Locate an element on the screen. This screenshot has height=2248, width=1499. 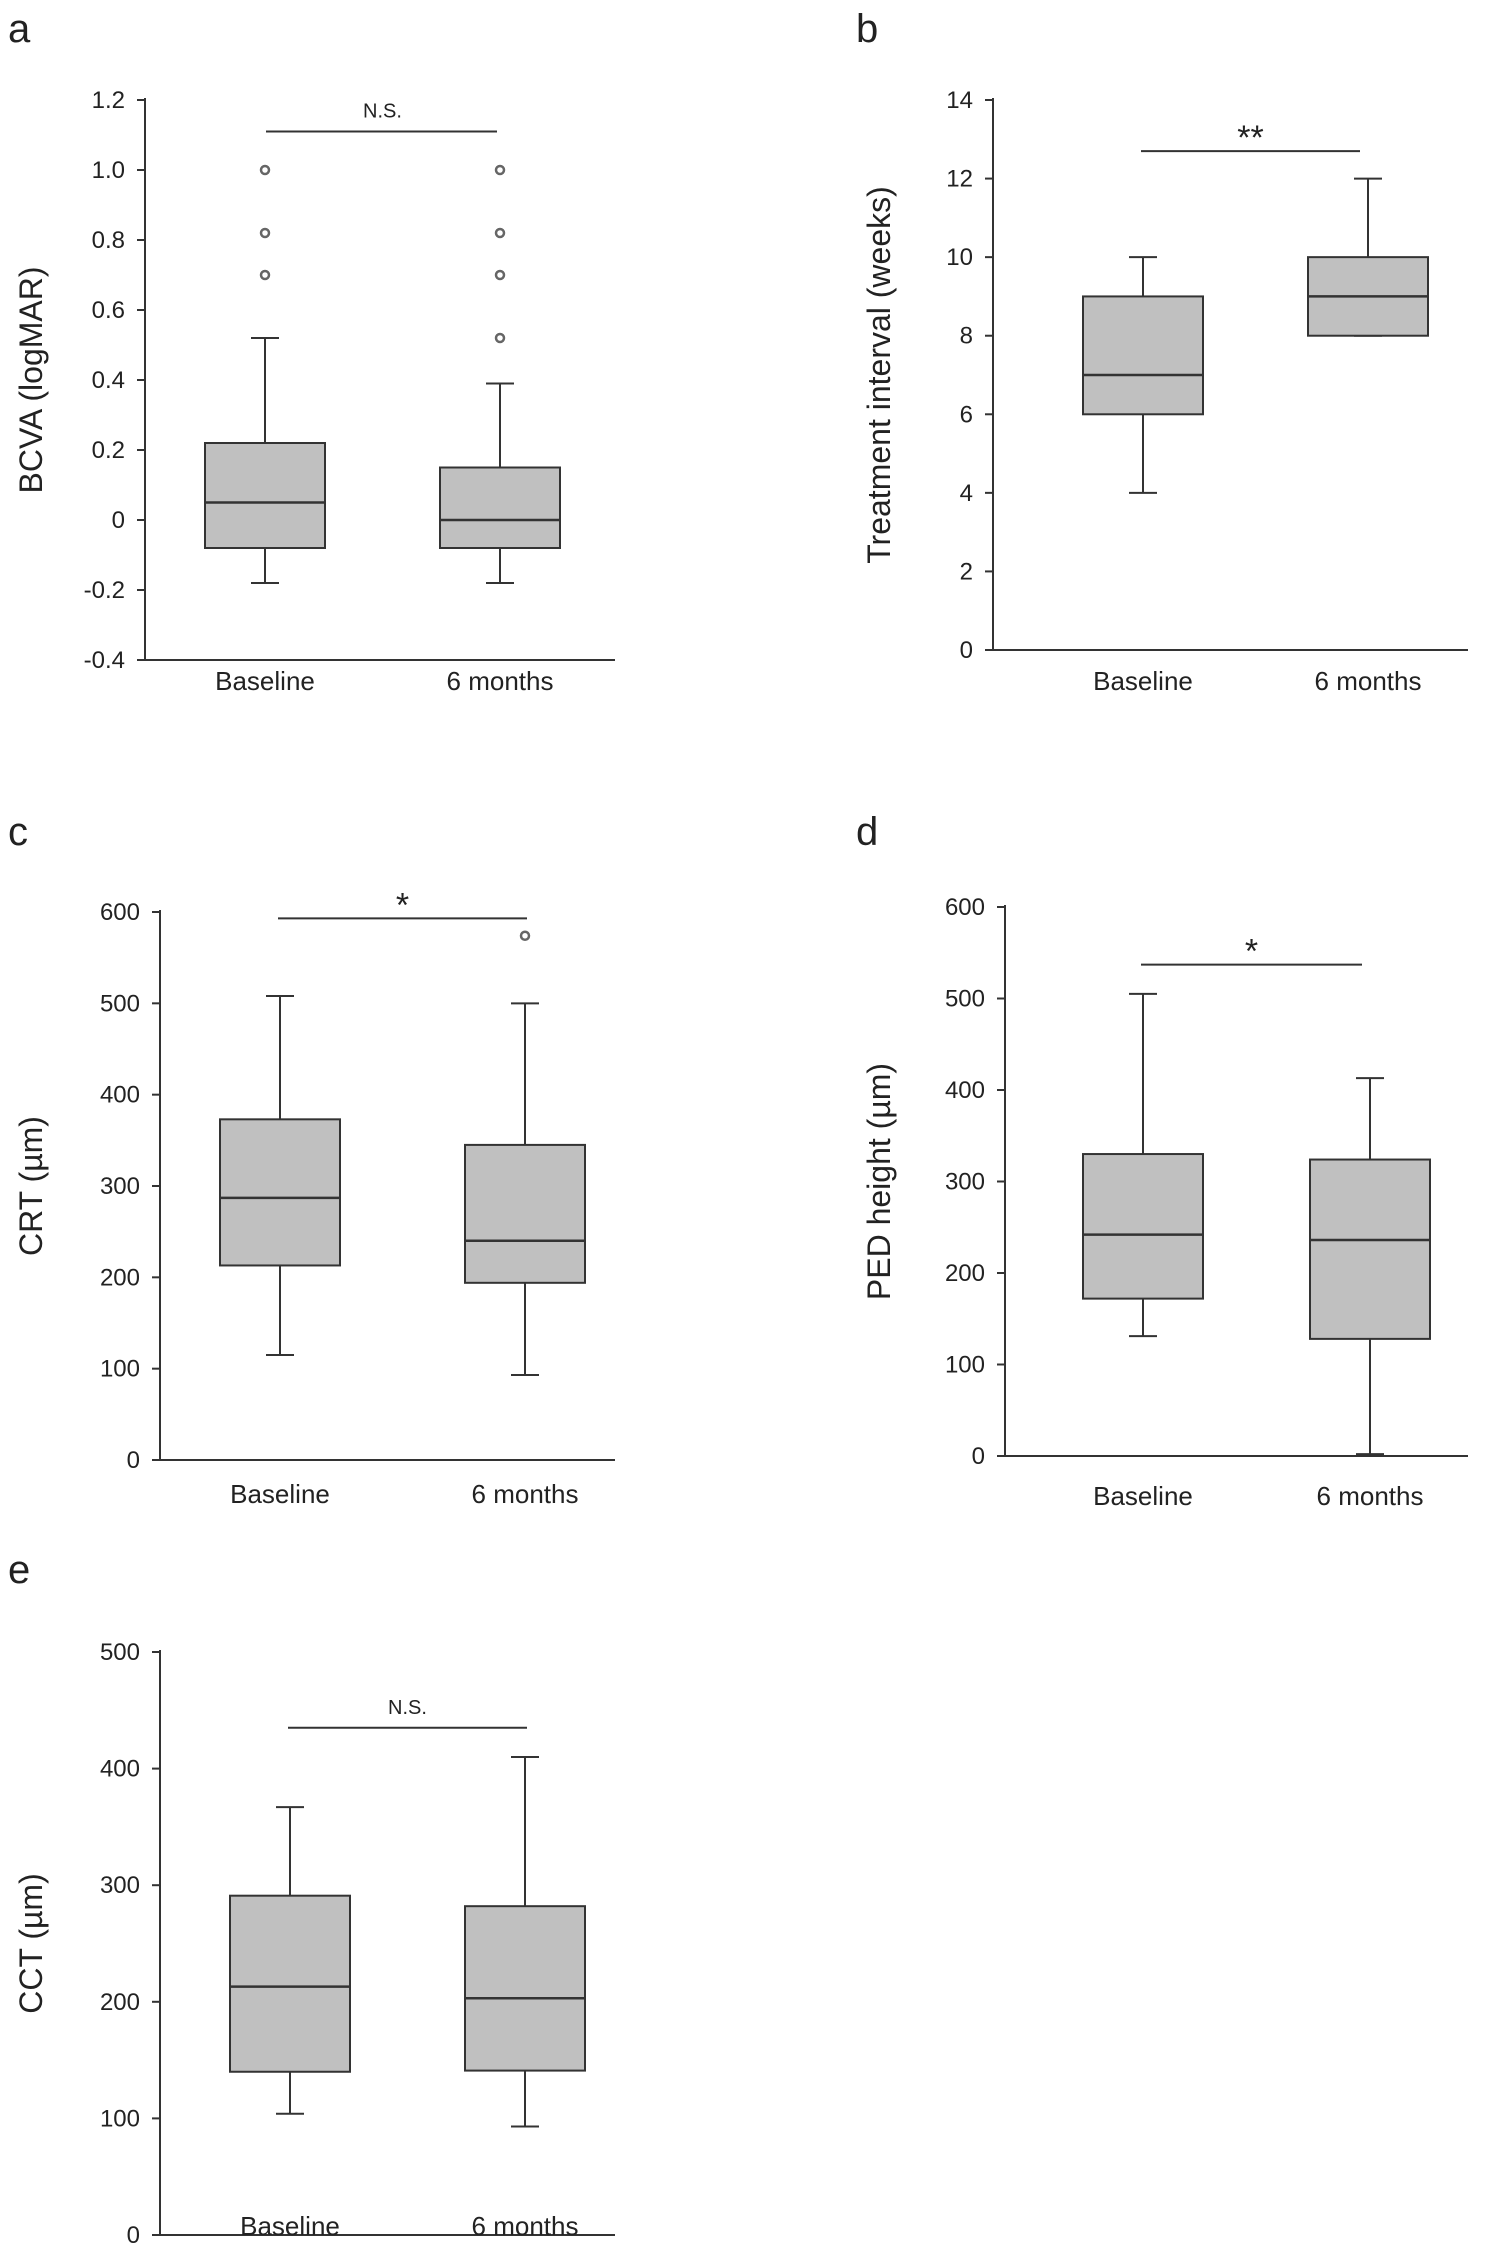
y-tick-label: 4 is located at coordinates (966, 493).